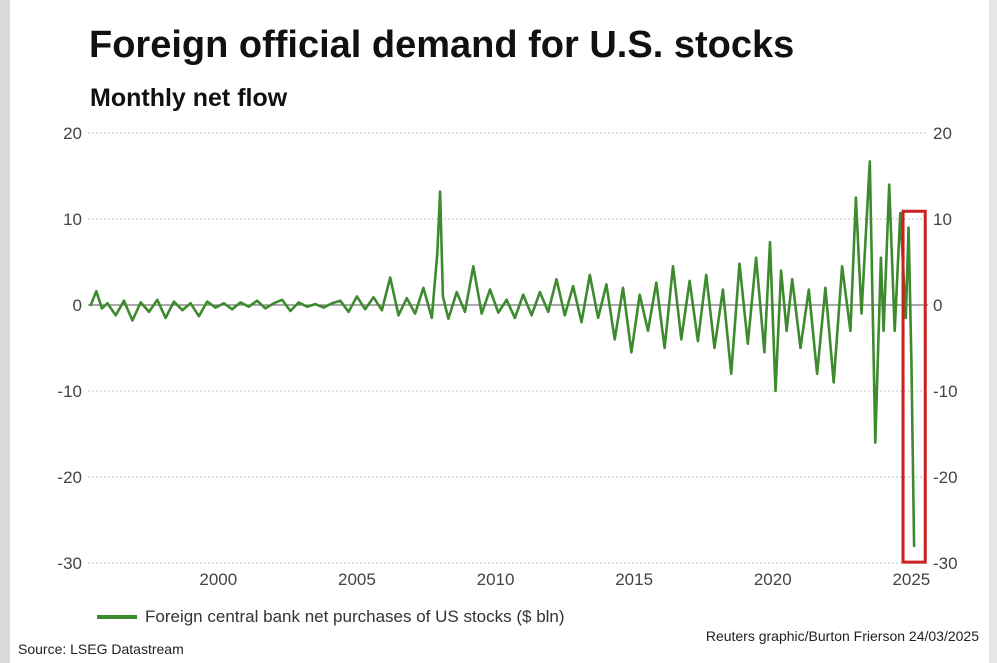 This screenshot has height=663, width=997. What do you see at coordinates (218, 579) in the screenshot?
I see `x-tick-label: 2000` at bounding box center [218, 579].